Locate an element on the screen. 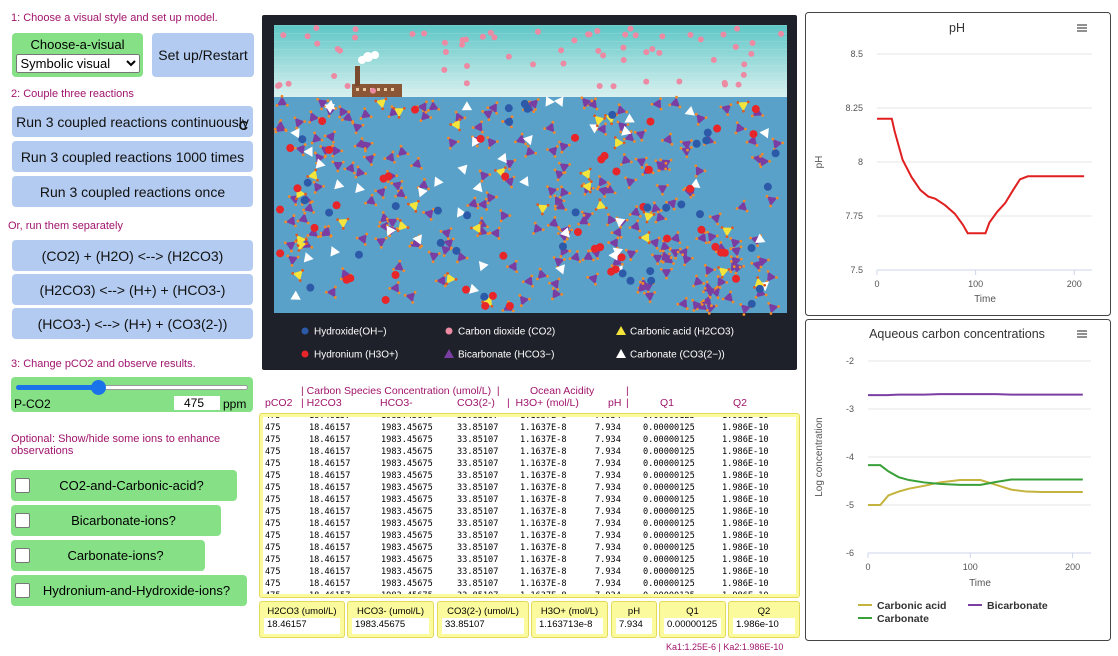  setup-button: Set up/Restart is located at coordinates (203, 55).